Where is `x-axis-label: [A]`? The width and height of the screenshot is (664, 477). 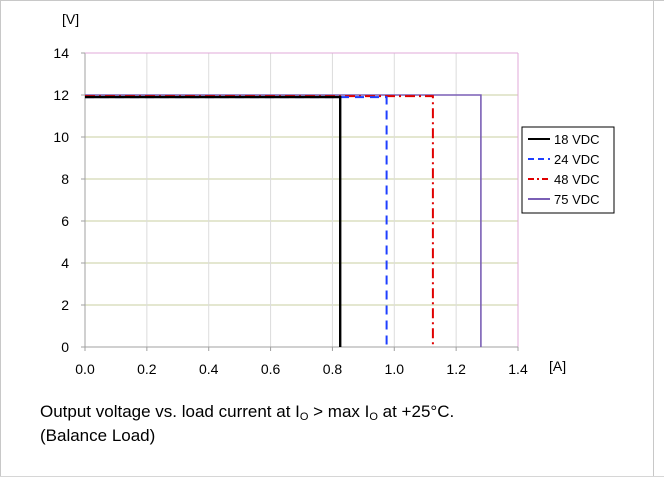 x-axis-label: [A] is located at coordinates (557, 366).